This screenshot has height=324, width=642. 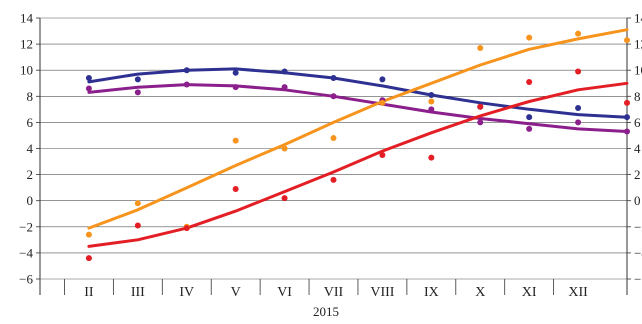 I want to click on x-category-label: VIII, so click(x=382, y=292).